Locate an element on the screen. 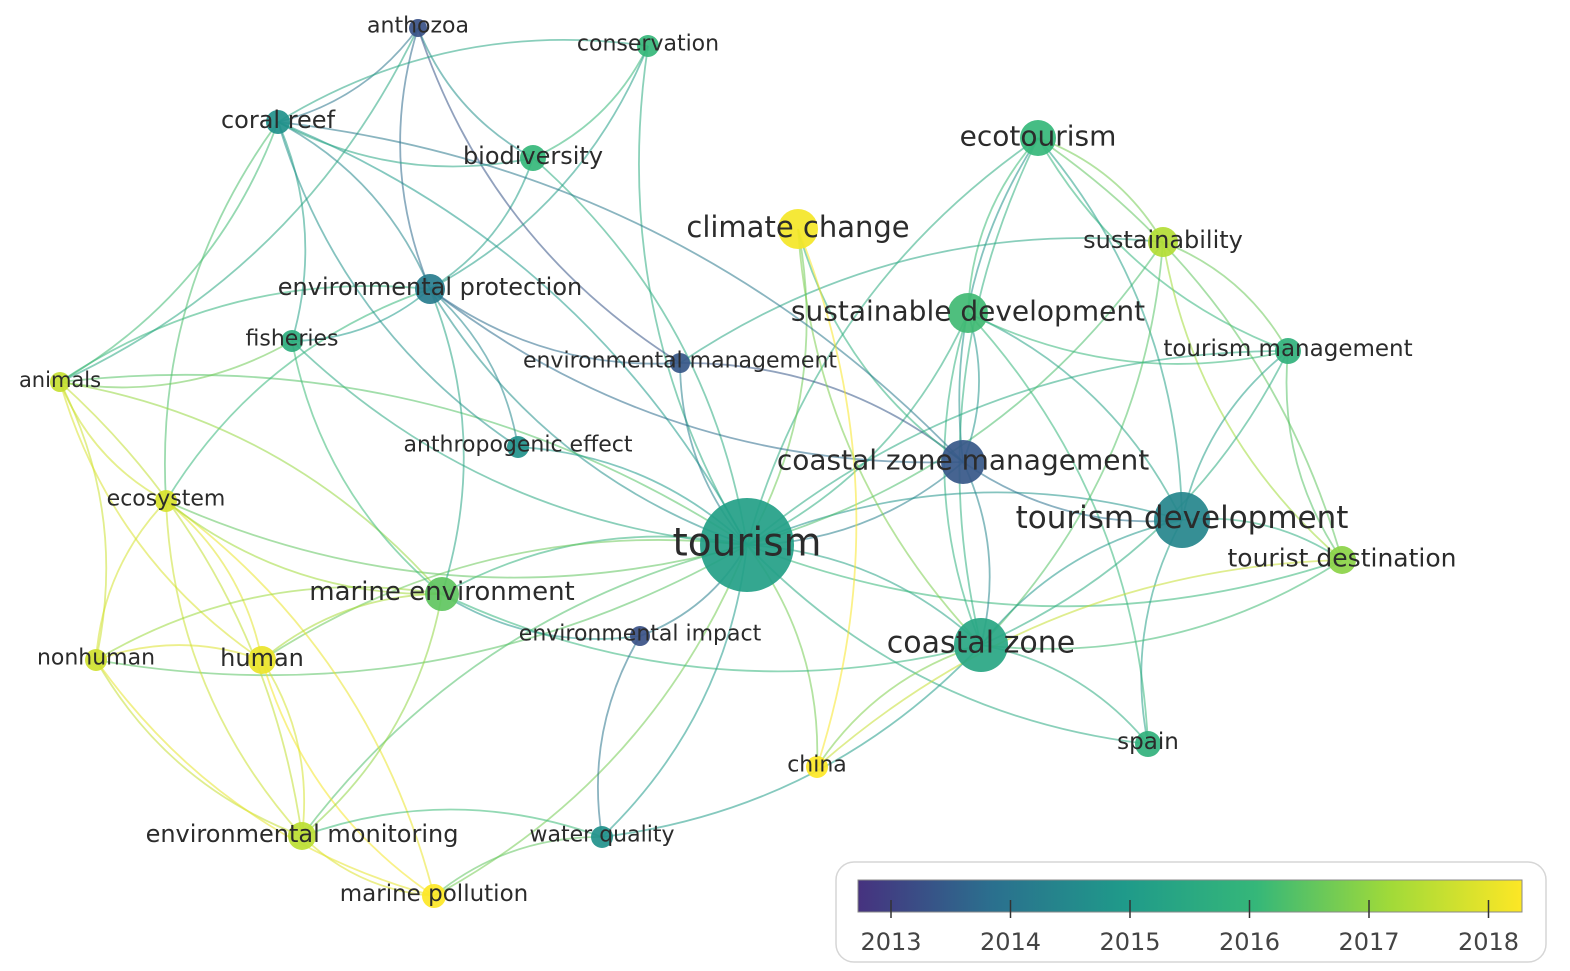 The image size is (1570, 971). node-sustainability is located at coordinates (1163, 242).